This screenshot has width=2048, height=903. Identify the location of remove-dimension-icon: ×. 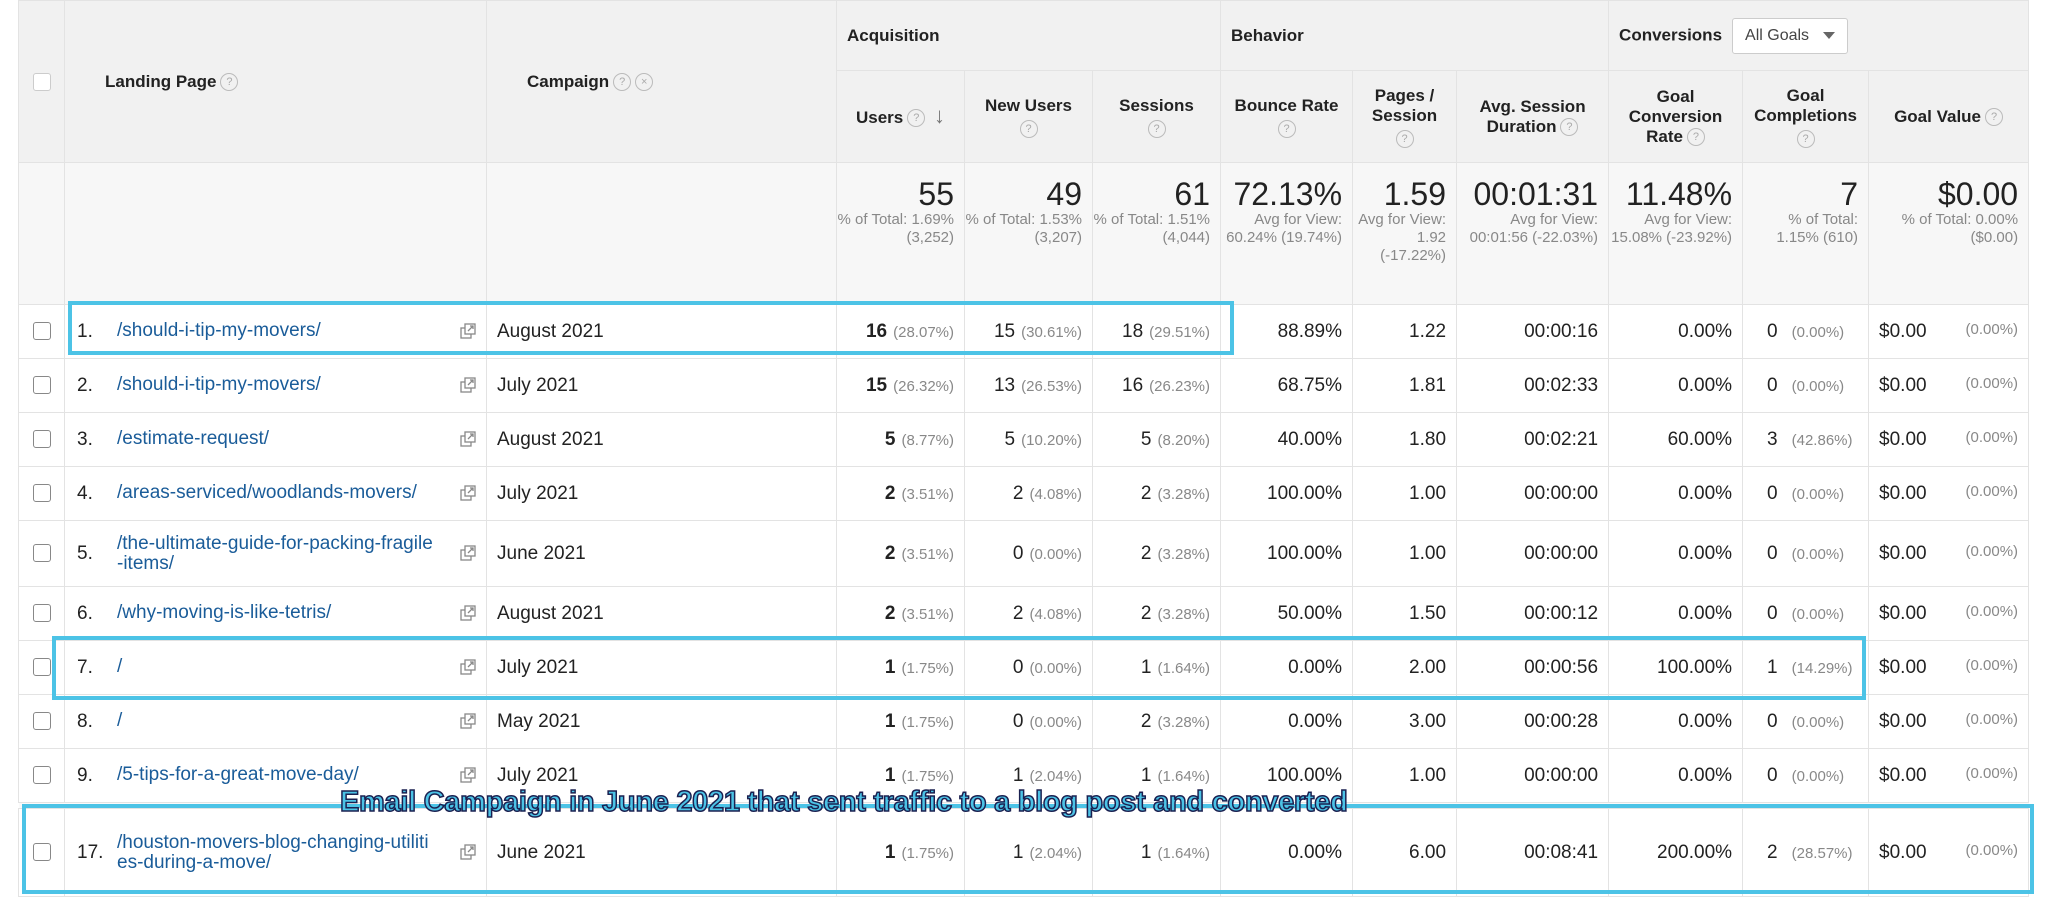
(644, 82).